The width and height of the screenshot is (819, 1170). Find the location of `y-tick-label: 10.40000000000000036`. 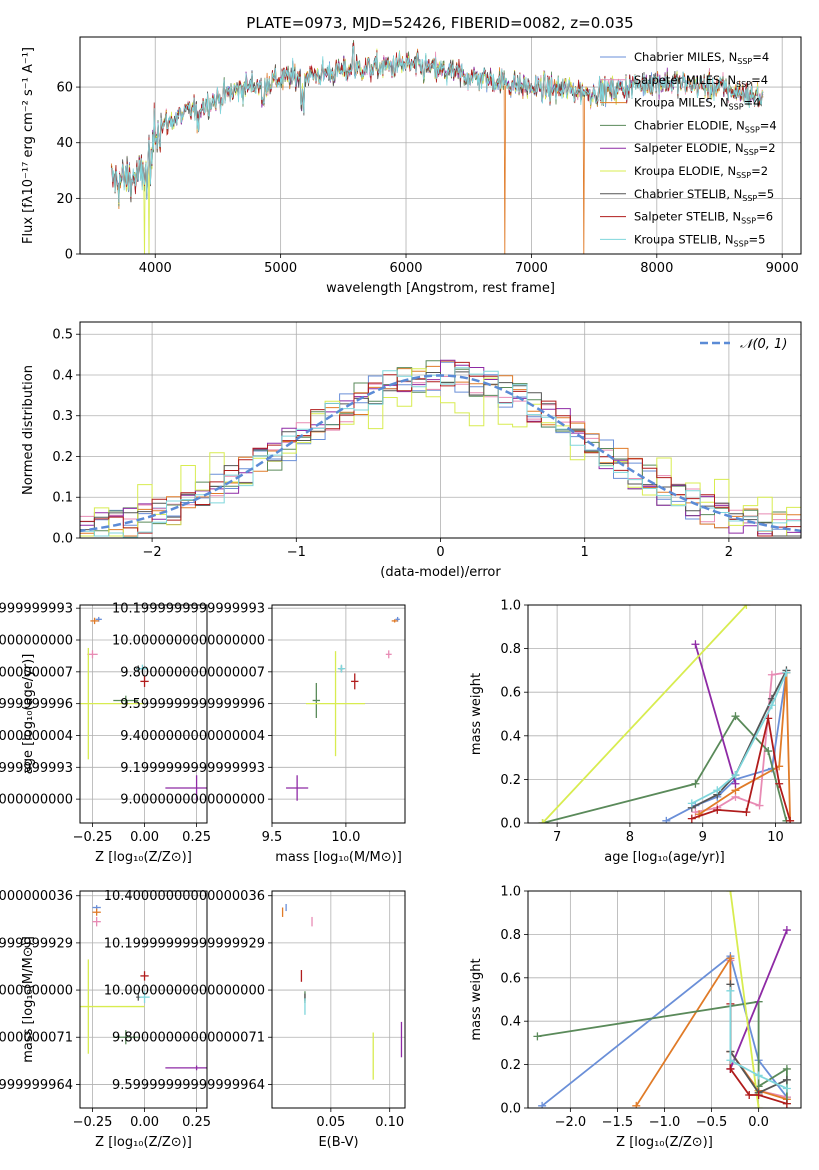

y-tick-label: 10.40000000000000036 is located at coordinates (184, 896).